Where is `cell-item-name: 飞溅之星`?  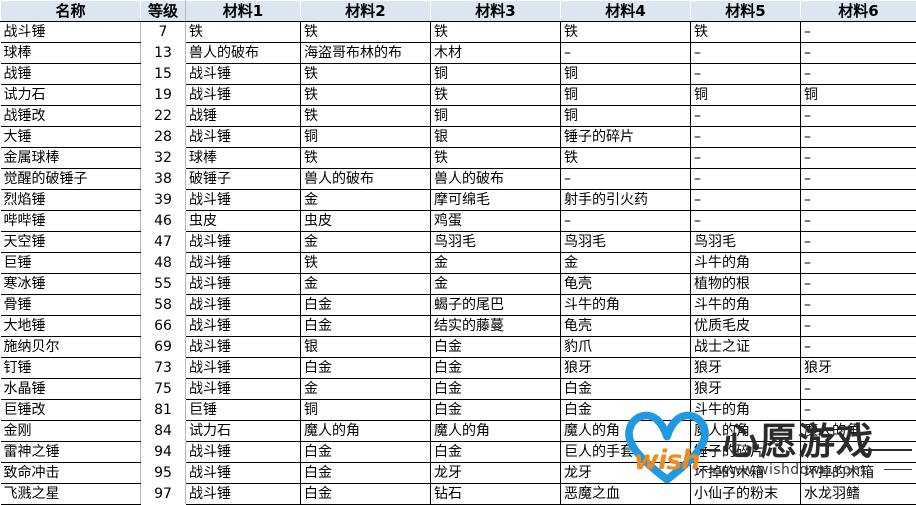
cell-item-name: 飞溅之星 is located at coordinates (70, 494).